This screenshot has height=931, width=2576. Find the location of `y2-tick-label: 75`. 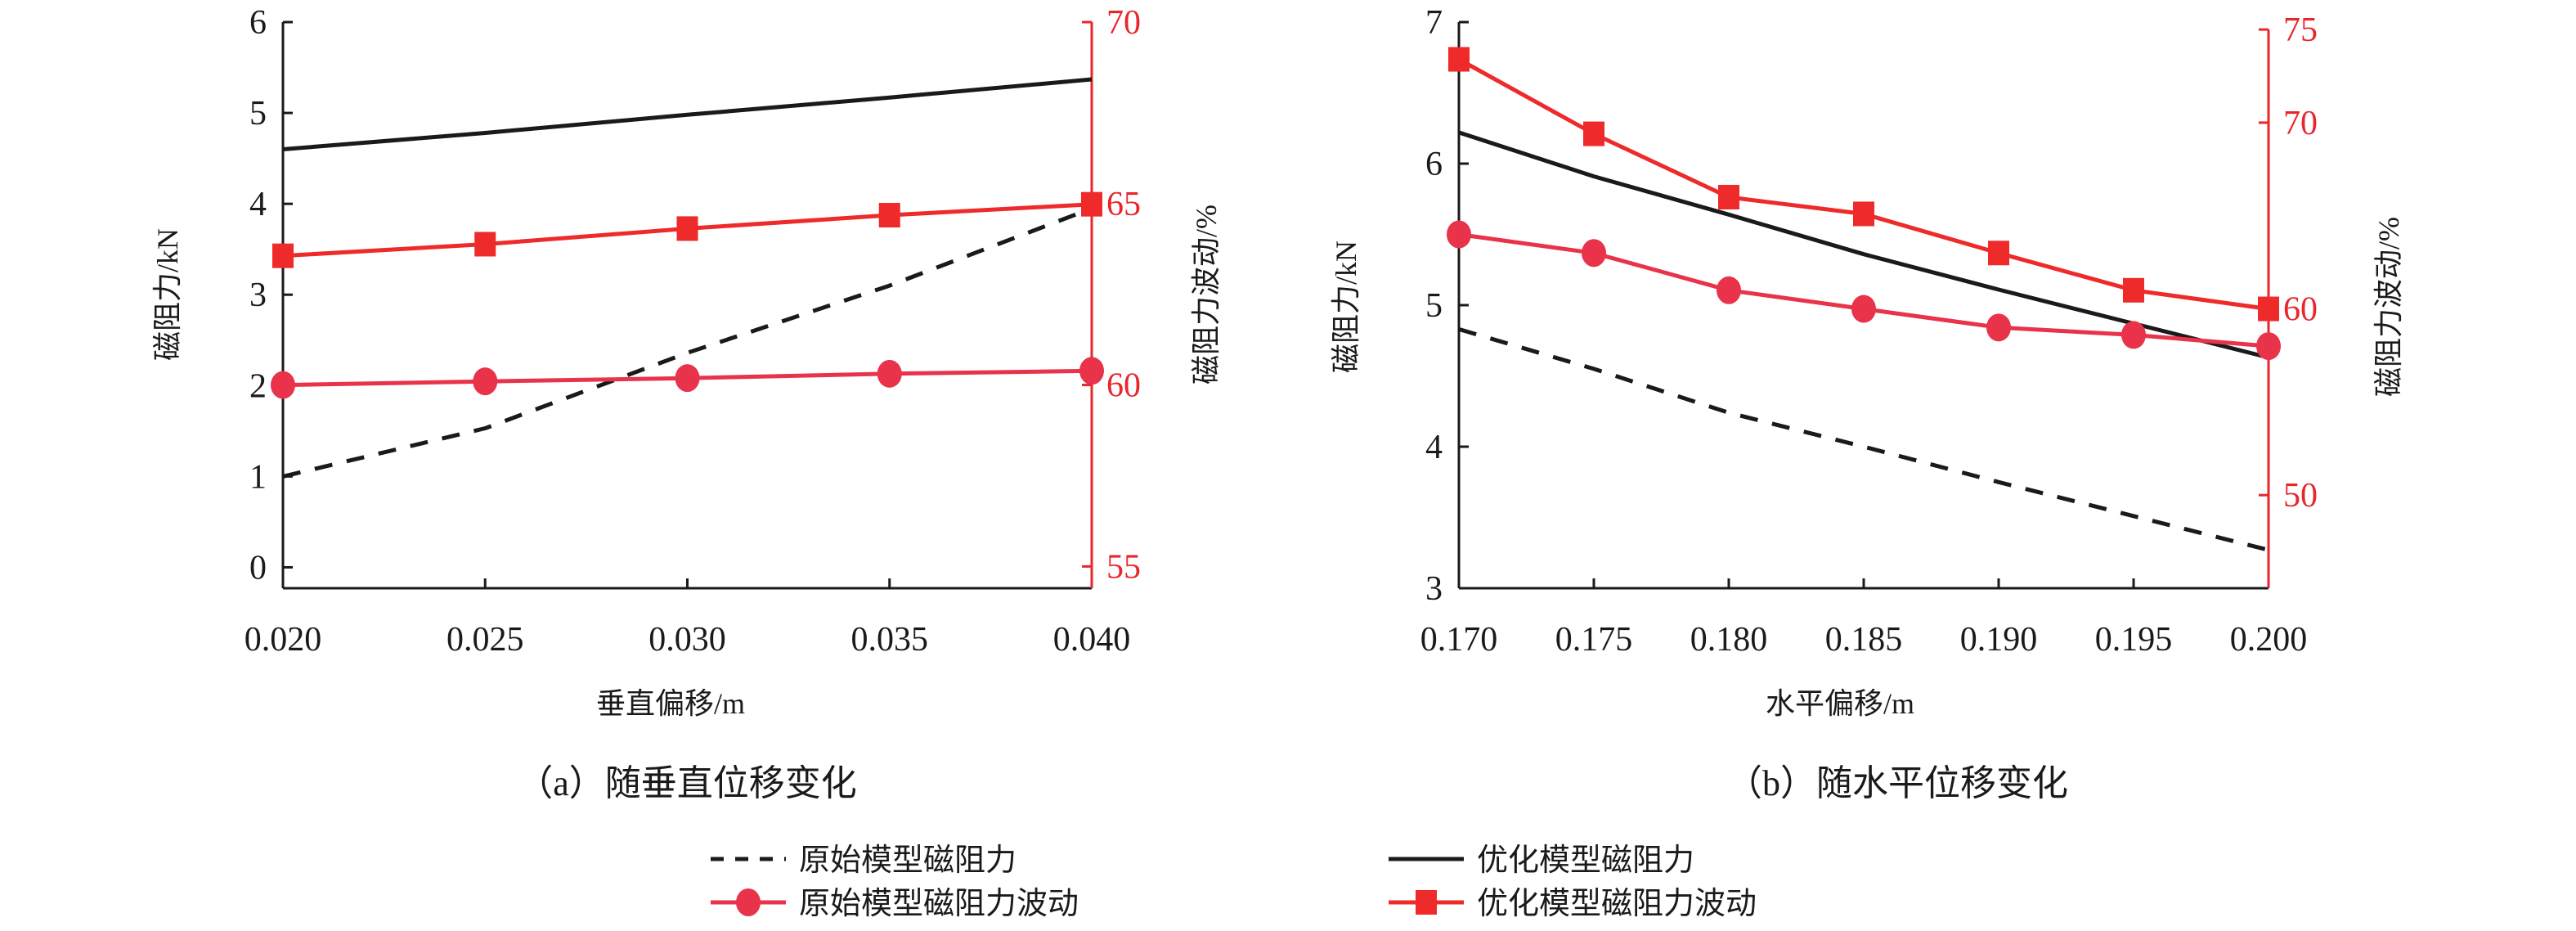

y2-tick-label: 75 is located at coordinates (2300, 30).